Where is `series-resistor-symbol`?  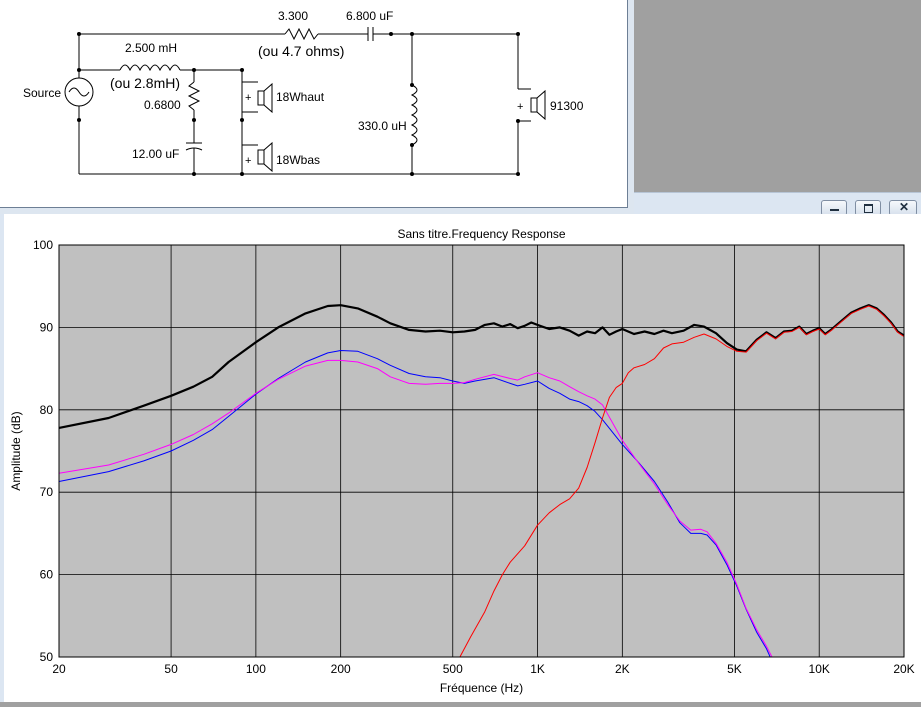
series-resistor-symbol is located at coordinates (301, 34).